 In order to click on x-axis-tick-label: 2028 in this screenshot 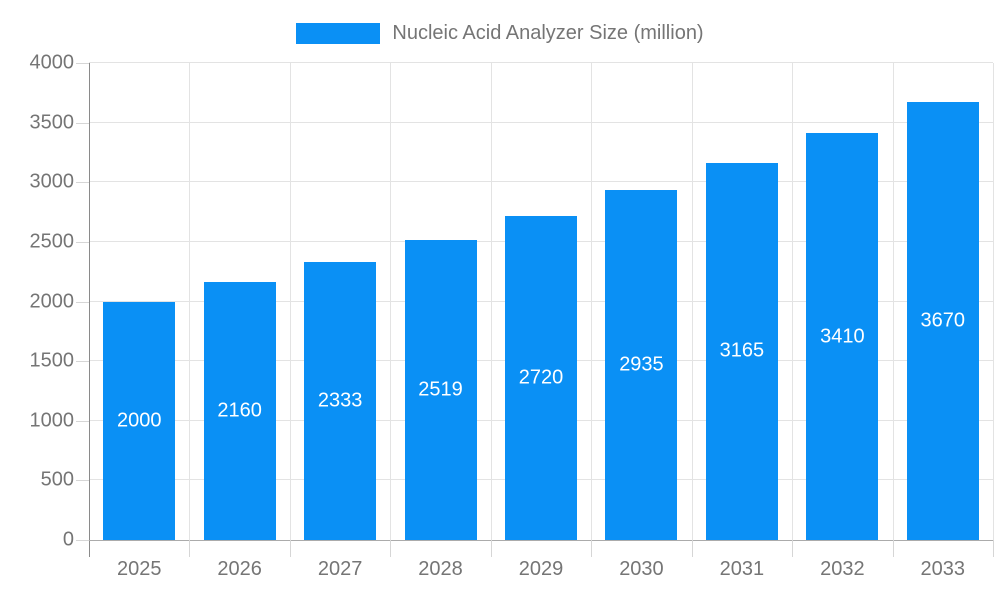, I will do `click(440, 569)`.